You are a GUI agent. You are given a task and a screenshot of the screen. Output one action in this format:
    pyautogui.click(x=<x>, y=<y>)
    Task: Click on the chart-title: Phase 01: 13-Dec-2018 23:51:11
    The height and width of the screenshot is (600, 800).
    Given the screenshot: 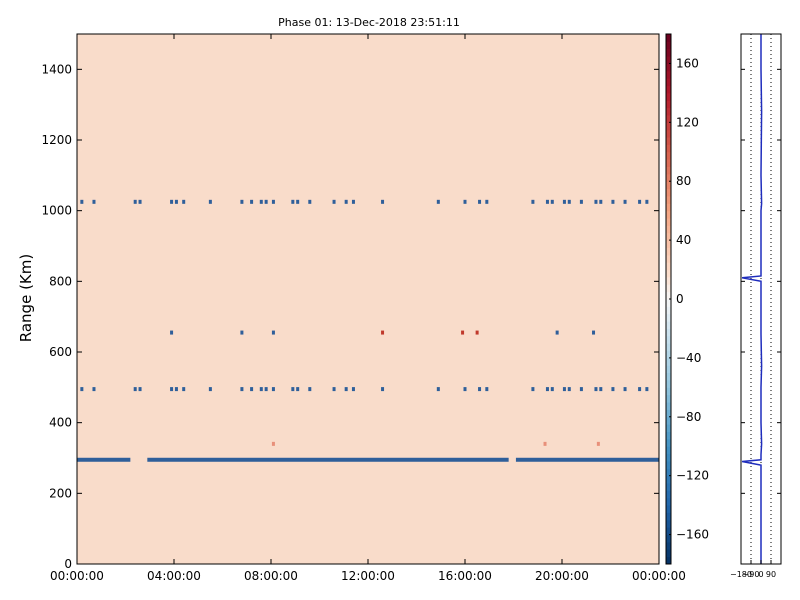 What is the action you would take?
    pyautogui.click(x=369, y=22)
    